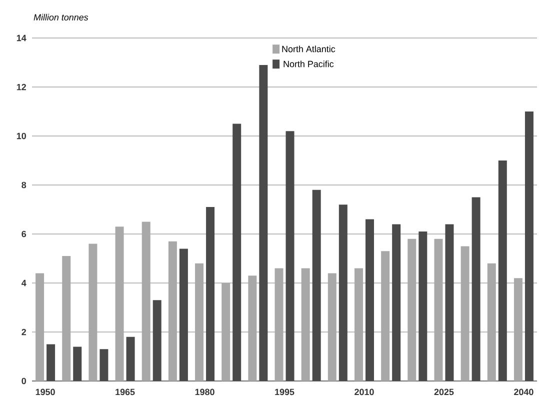  I want to click on x-tick-label: 2040, so click(524, 392).